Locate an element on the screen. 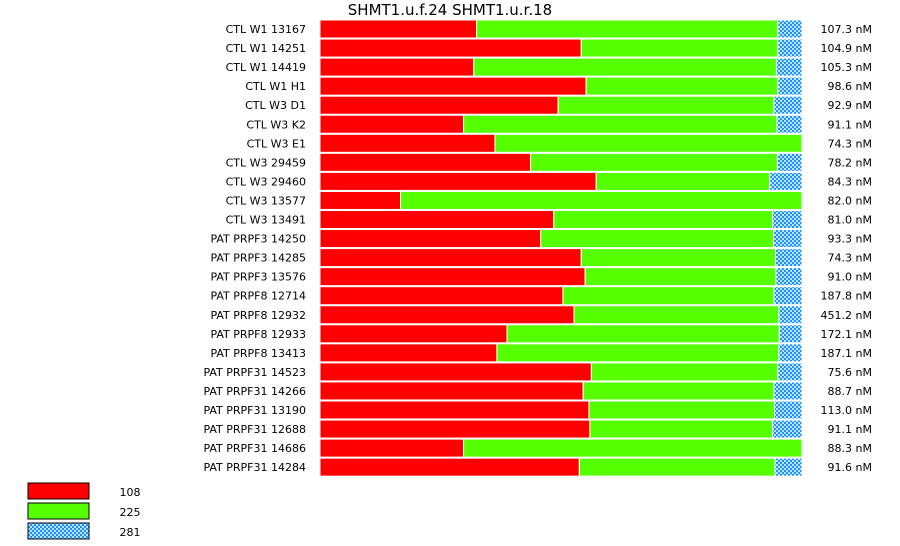 Image resolution: width=900 pixels, height=546 pixels. row-label: PAT PRPF3 14250 is located at coordinates (258, 239).